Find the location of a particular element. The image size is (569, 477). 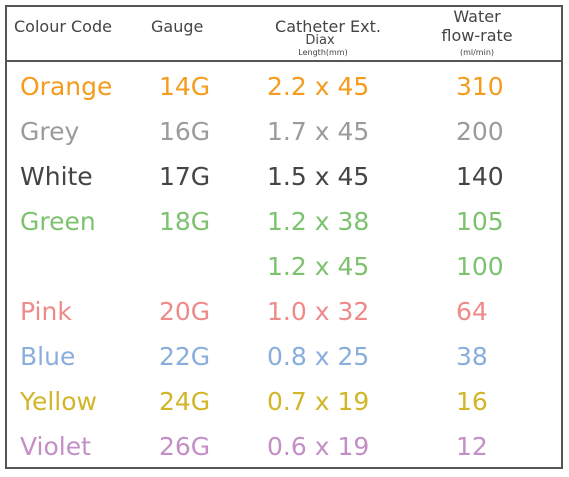

cell-gauge: 16G is located at coordinates (185, 131).